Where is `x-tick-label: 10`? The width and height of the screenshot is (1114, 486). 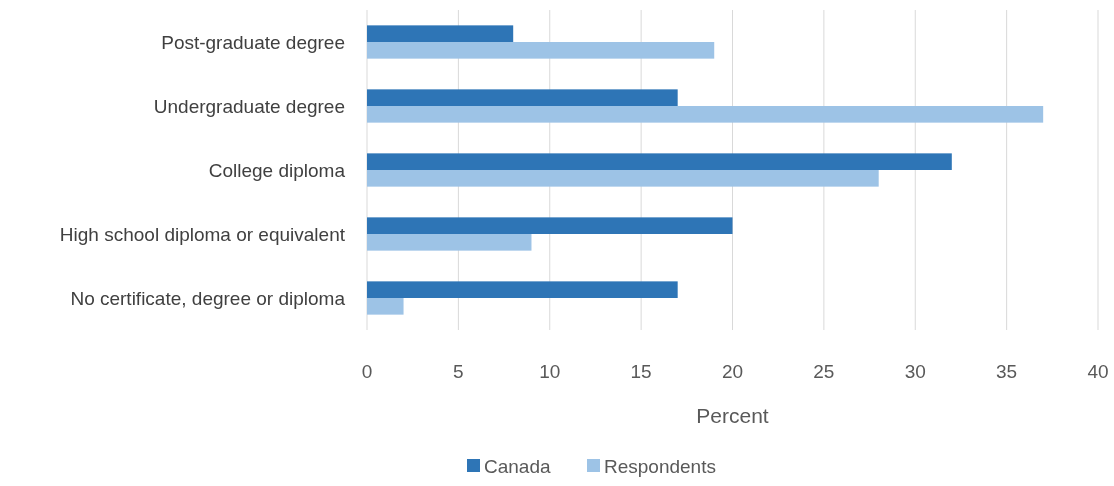 x-tick-label: 10 is located at coordinates (550, 371).